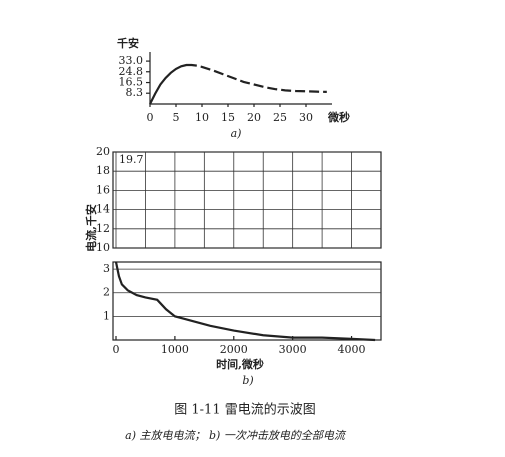 This screenshot has width=505, height=457. Describe the element at coordinates (202, 117) in the screenshot. I see `x-tick-label: 10` at that location.